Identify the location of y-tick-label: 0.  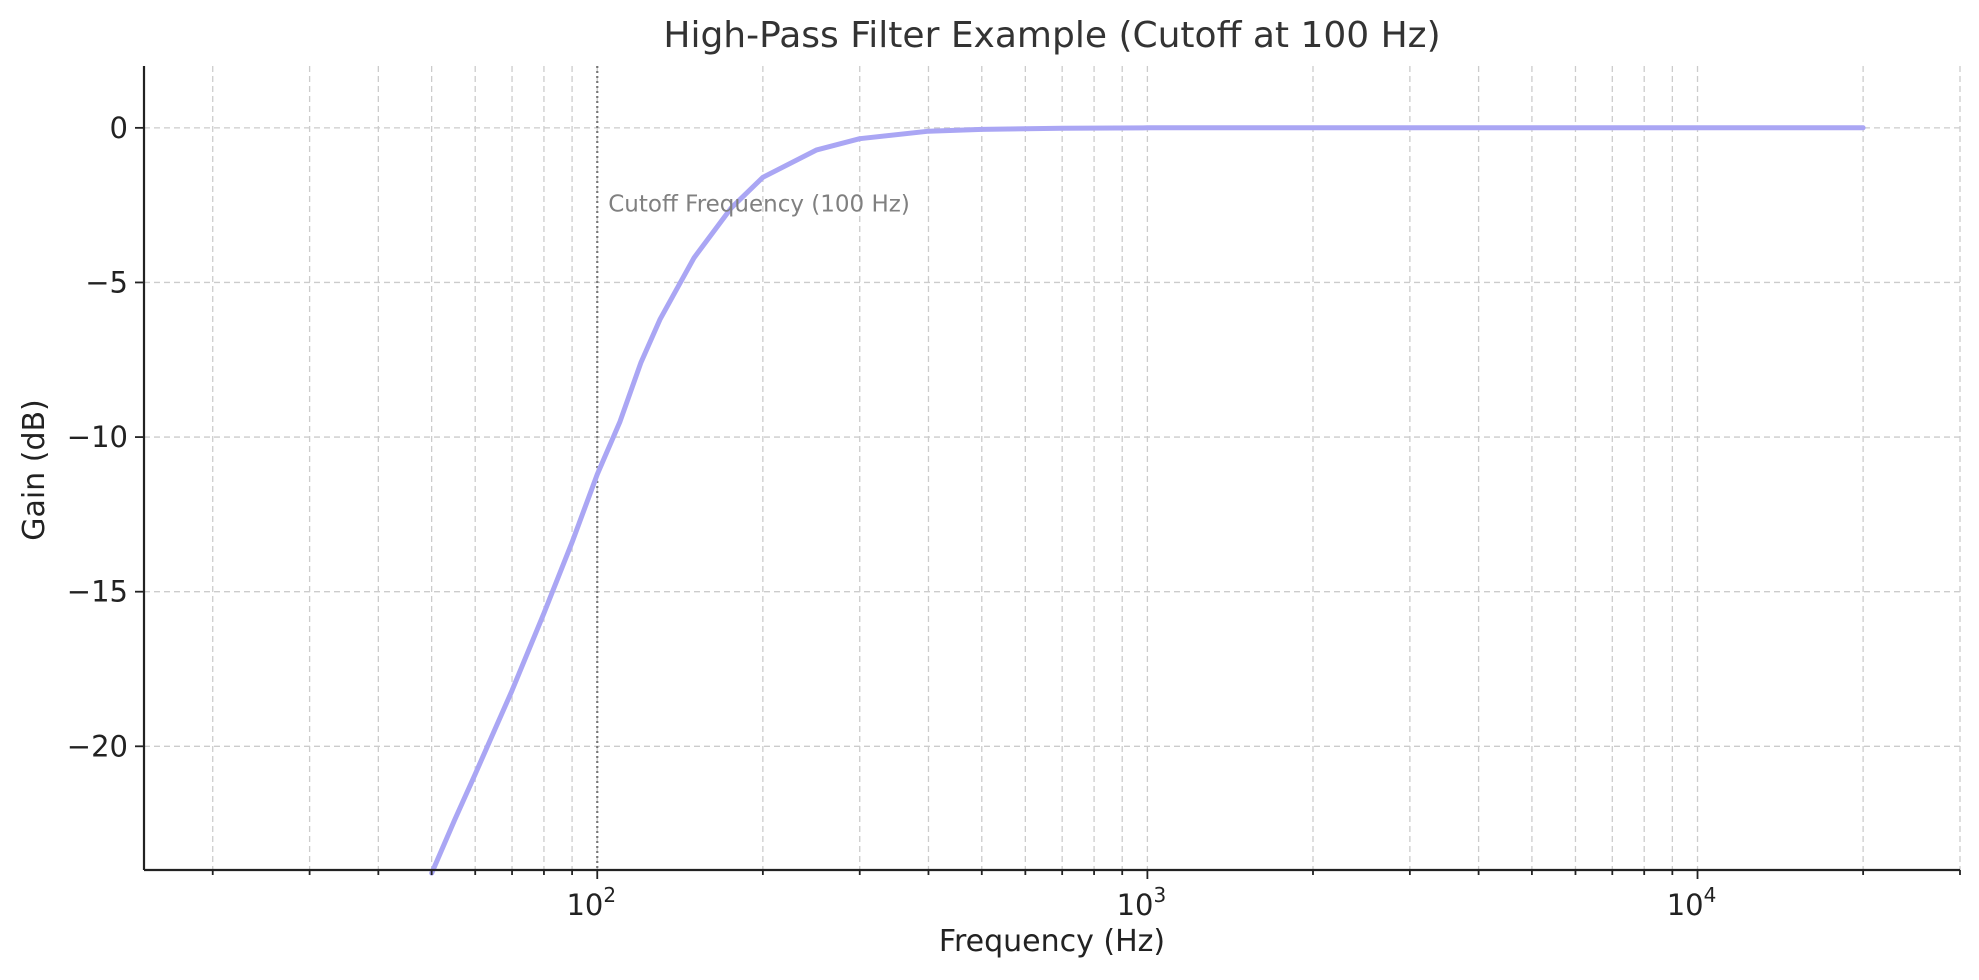
(119, 128).